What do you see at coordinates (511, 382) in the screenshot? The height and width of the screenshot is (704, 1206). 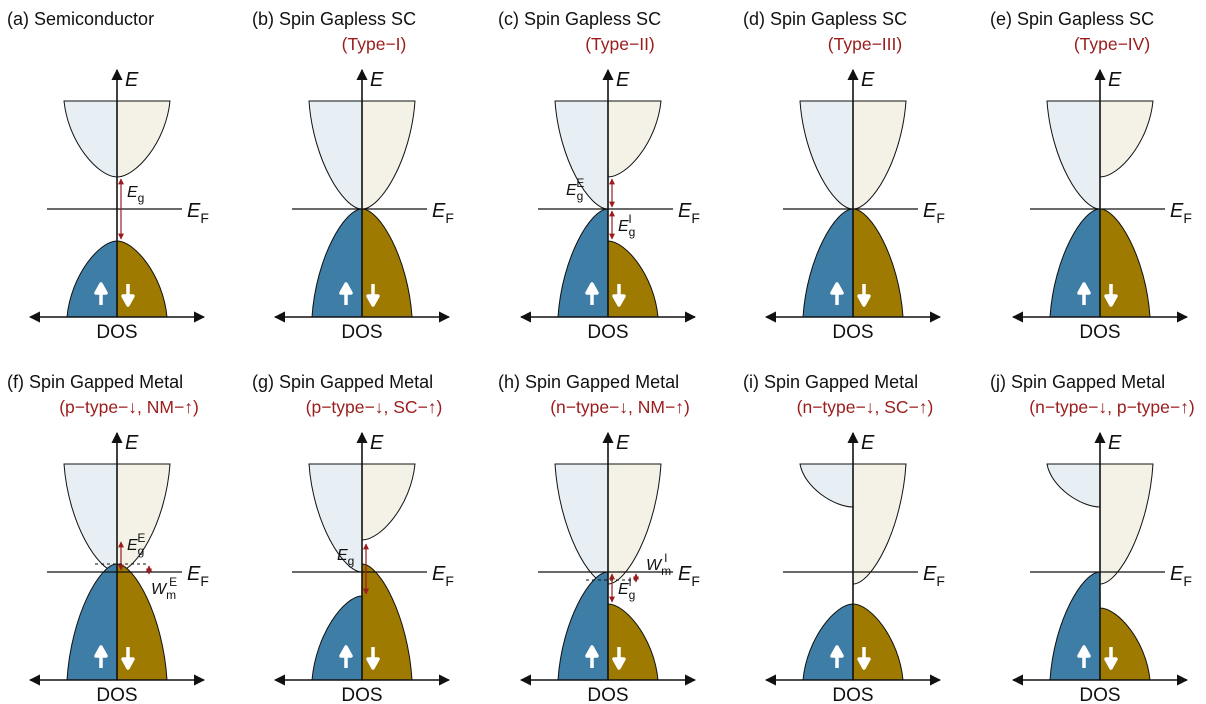 I see `panel-tag: (h)` at bounding box center [511, 382].